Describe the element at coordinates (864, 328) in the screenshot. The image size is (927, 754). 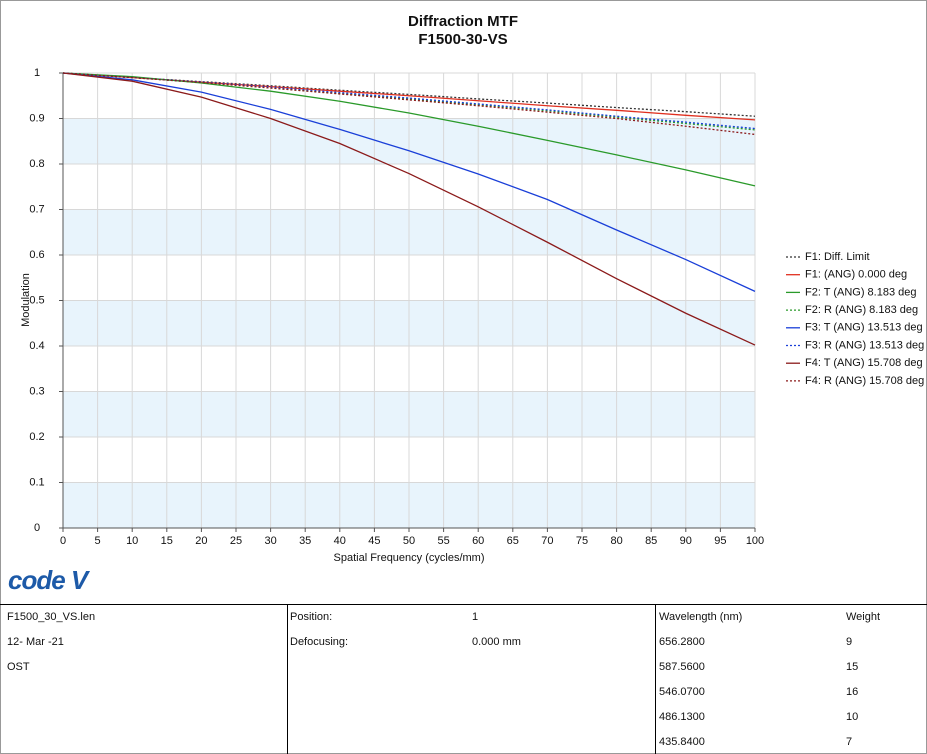
I see `legend-label: F3: T (ANG) 13.513 deg` at that location.